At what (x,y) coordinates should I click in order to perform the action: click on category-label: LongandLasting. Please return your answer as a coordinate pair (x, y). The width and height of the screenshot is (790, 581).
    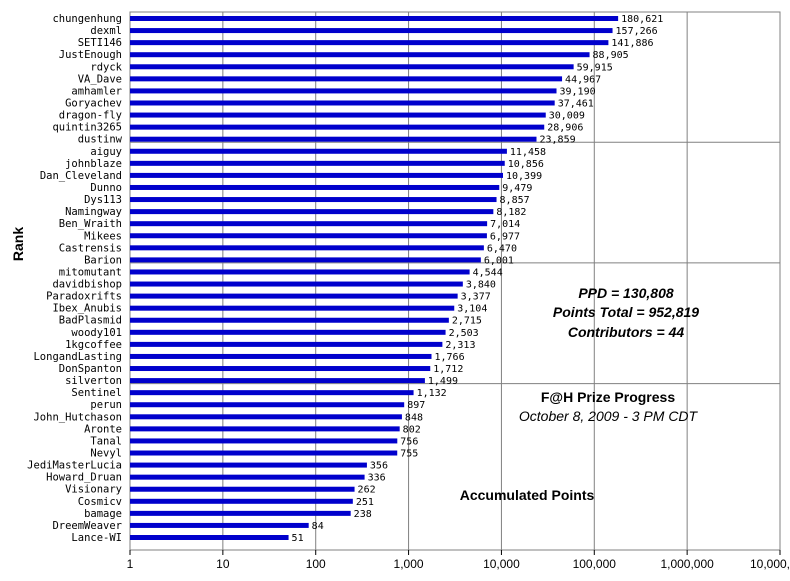
    Looking at the image, I should click on (77, 357).